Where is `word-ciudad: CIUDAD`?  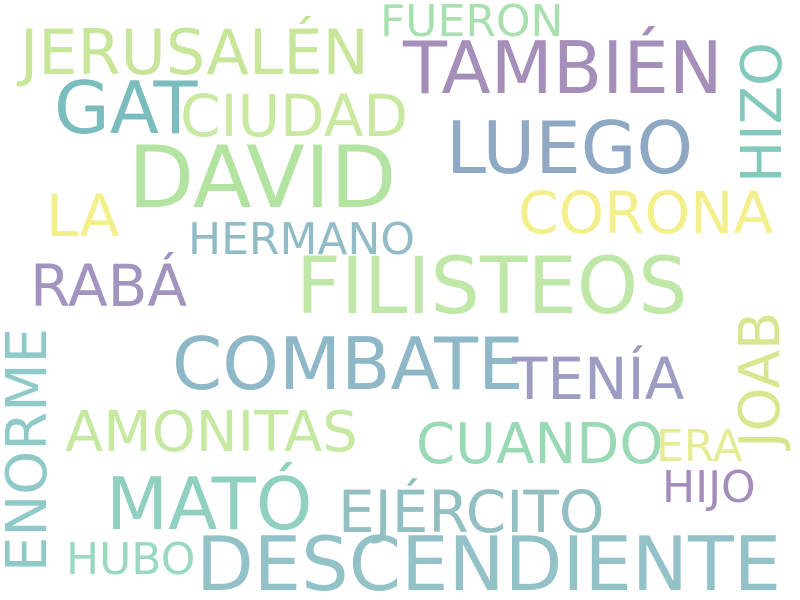
word-ciudad: CIUDAD is located at coordinates (294, 116).